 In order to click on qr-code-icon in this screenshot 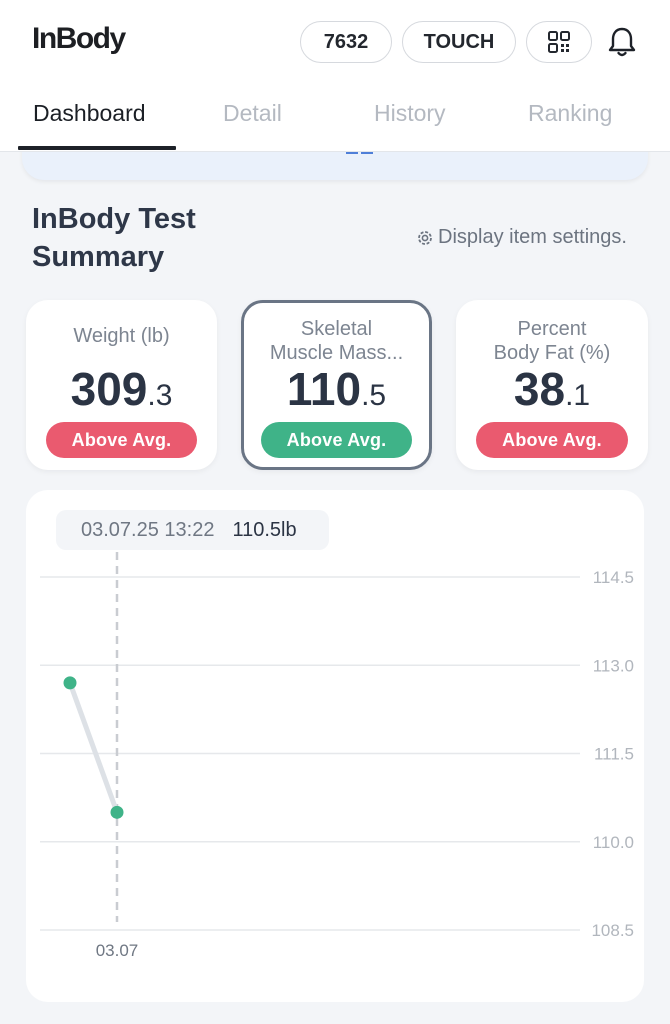, I will do `click(559, 42)`.